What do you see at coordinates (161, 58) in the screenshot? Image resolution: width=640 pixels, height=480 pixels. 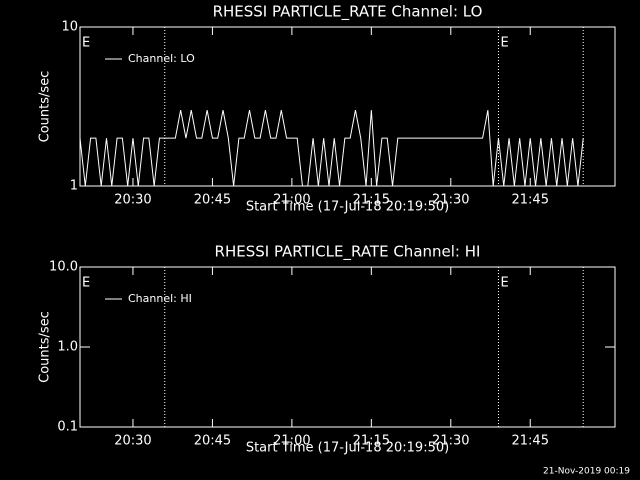 I see `legend-label: Channel: LO` at bounding box center [161, 58].